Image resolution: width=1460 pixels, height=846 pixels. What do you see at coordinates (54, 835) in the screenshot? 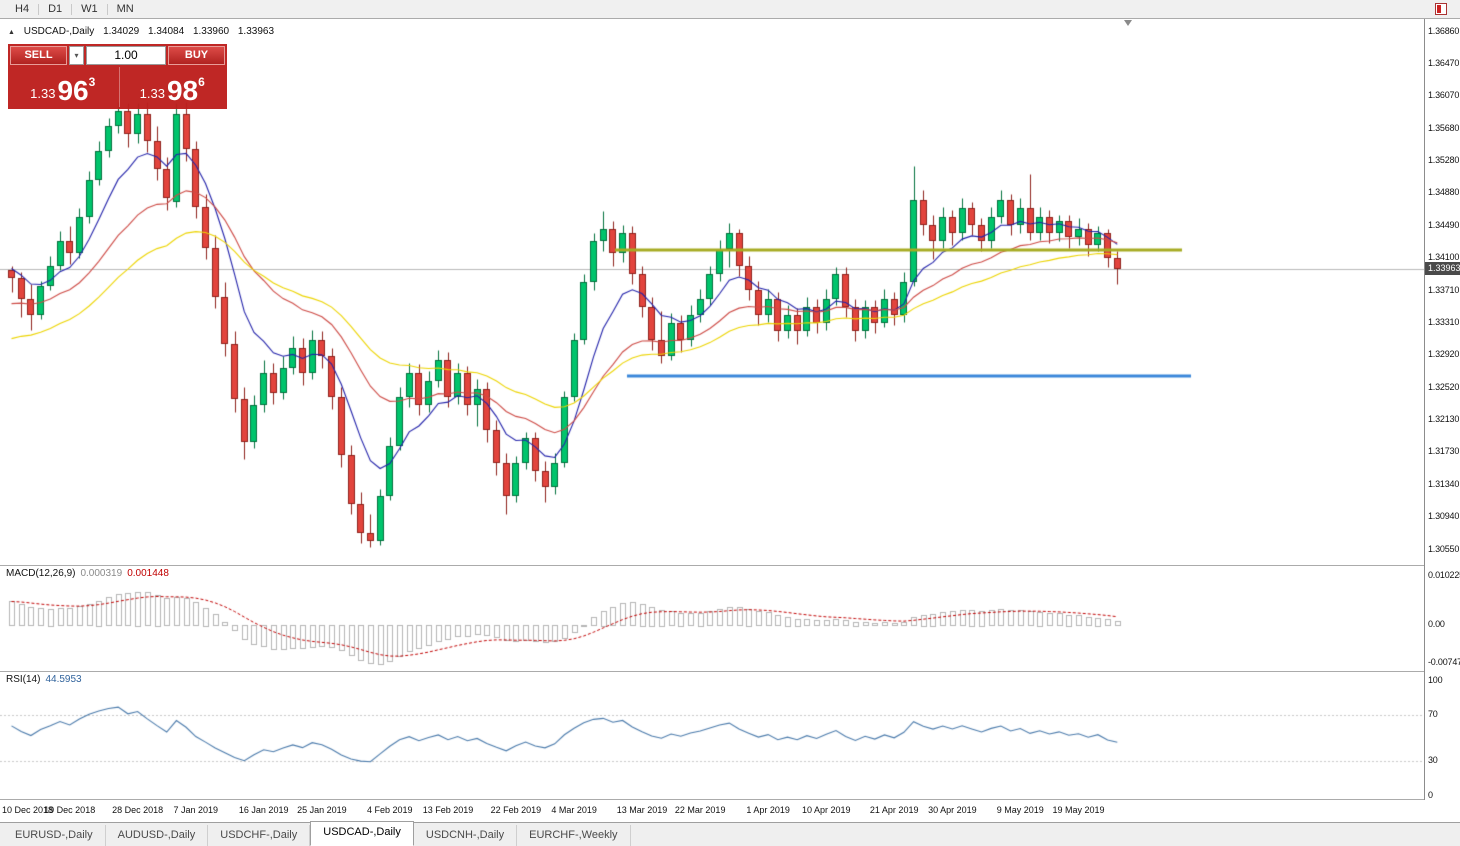
I see `tab-eurusd-daily: EURUSD-,Daily` at bounding box center [54, 835].